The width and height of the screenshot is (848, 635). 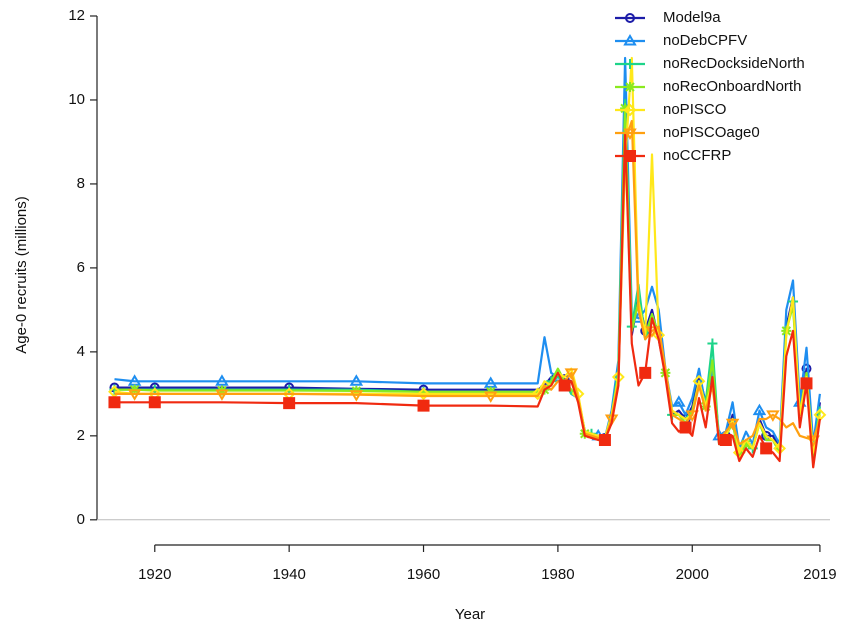 What do you see at coordinates (76, 99) in the screenshot?
I see `y-tick-label: 10` at bounding box center [76, 99].